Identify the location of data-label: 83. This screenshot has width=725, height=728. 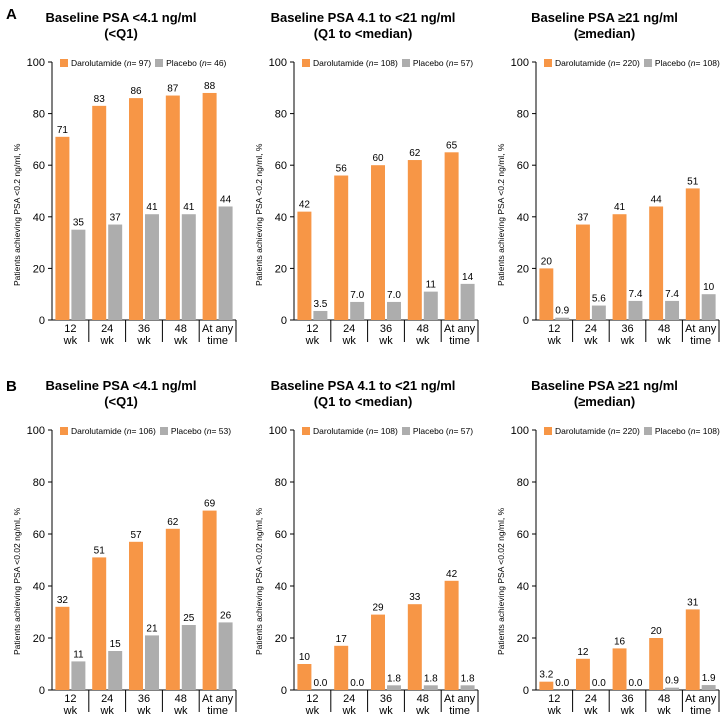
(100, 99).